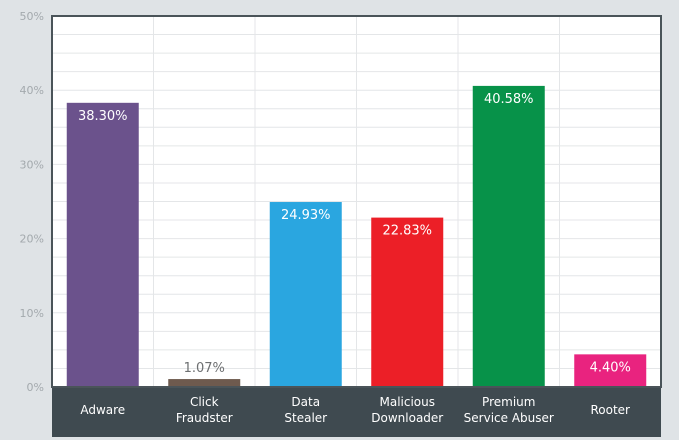  I want to click on y-tick-label: 30%, so click(32, 164).